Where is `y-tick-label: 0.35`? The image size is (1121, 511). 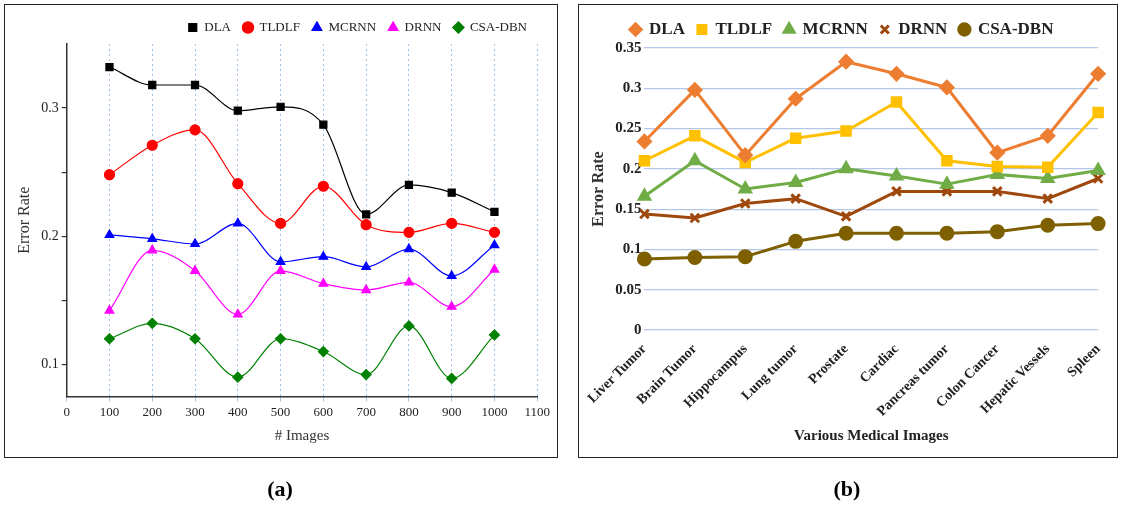
y-tick-label: 0.35 is located at coordinates (628, 46).